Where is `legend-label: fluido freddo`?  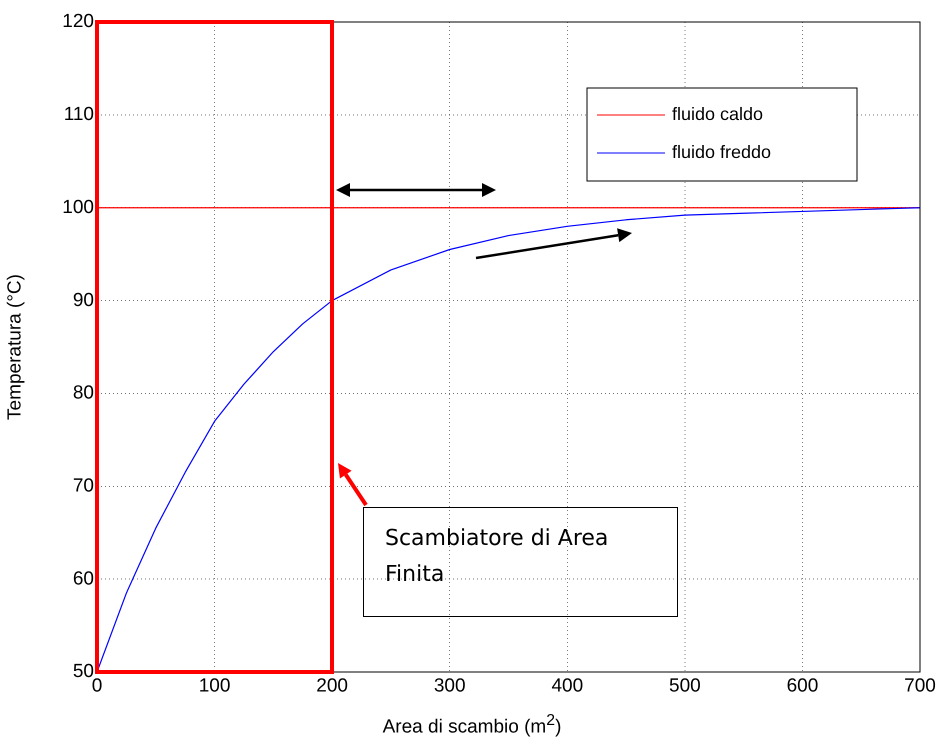
legend-label: fluido freddo is located at coordinates (722, 152).